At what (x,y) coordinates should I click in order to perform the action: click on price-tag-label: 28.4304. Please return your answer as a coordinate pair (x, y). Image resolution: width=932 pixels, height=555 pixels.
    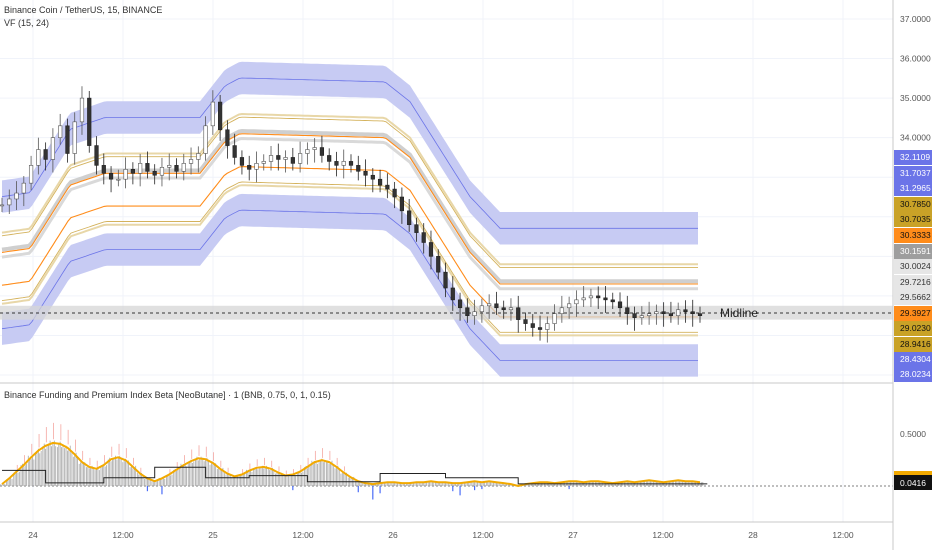
    Looking at the image, I should click on (915, 359).